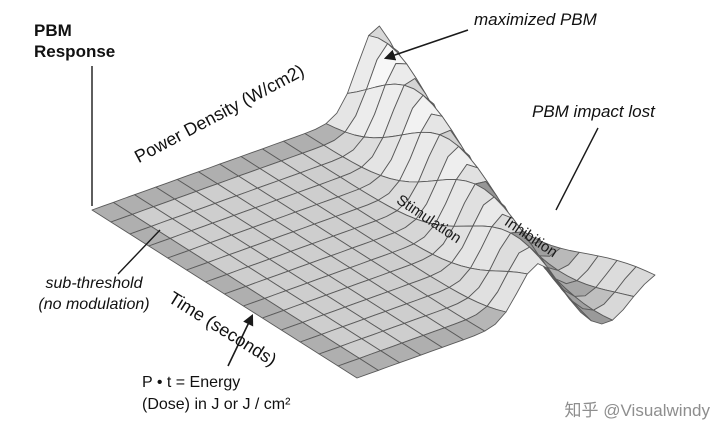  What do you see at coordinates (535, 19) in the screenshot?
I see `maximized-pbm-annotation: maximized PBM` at bounding box center [535, 19].